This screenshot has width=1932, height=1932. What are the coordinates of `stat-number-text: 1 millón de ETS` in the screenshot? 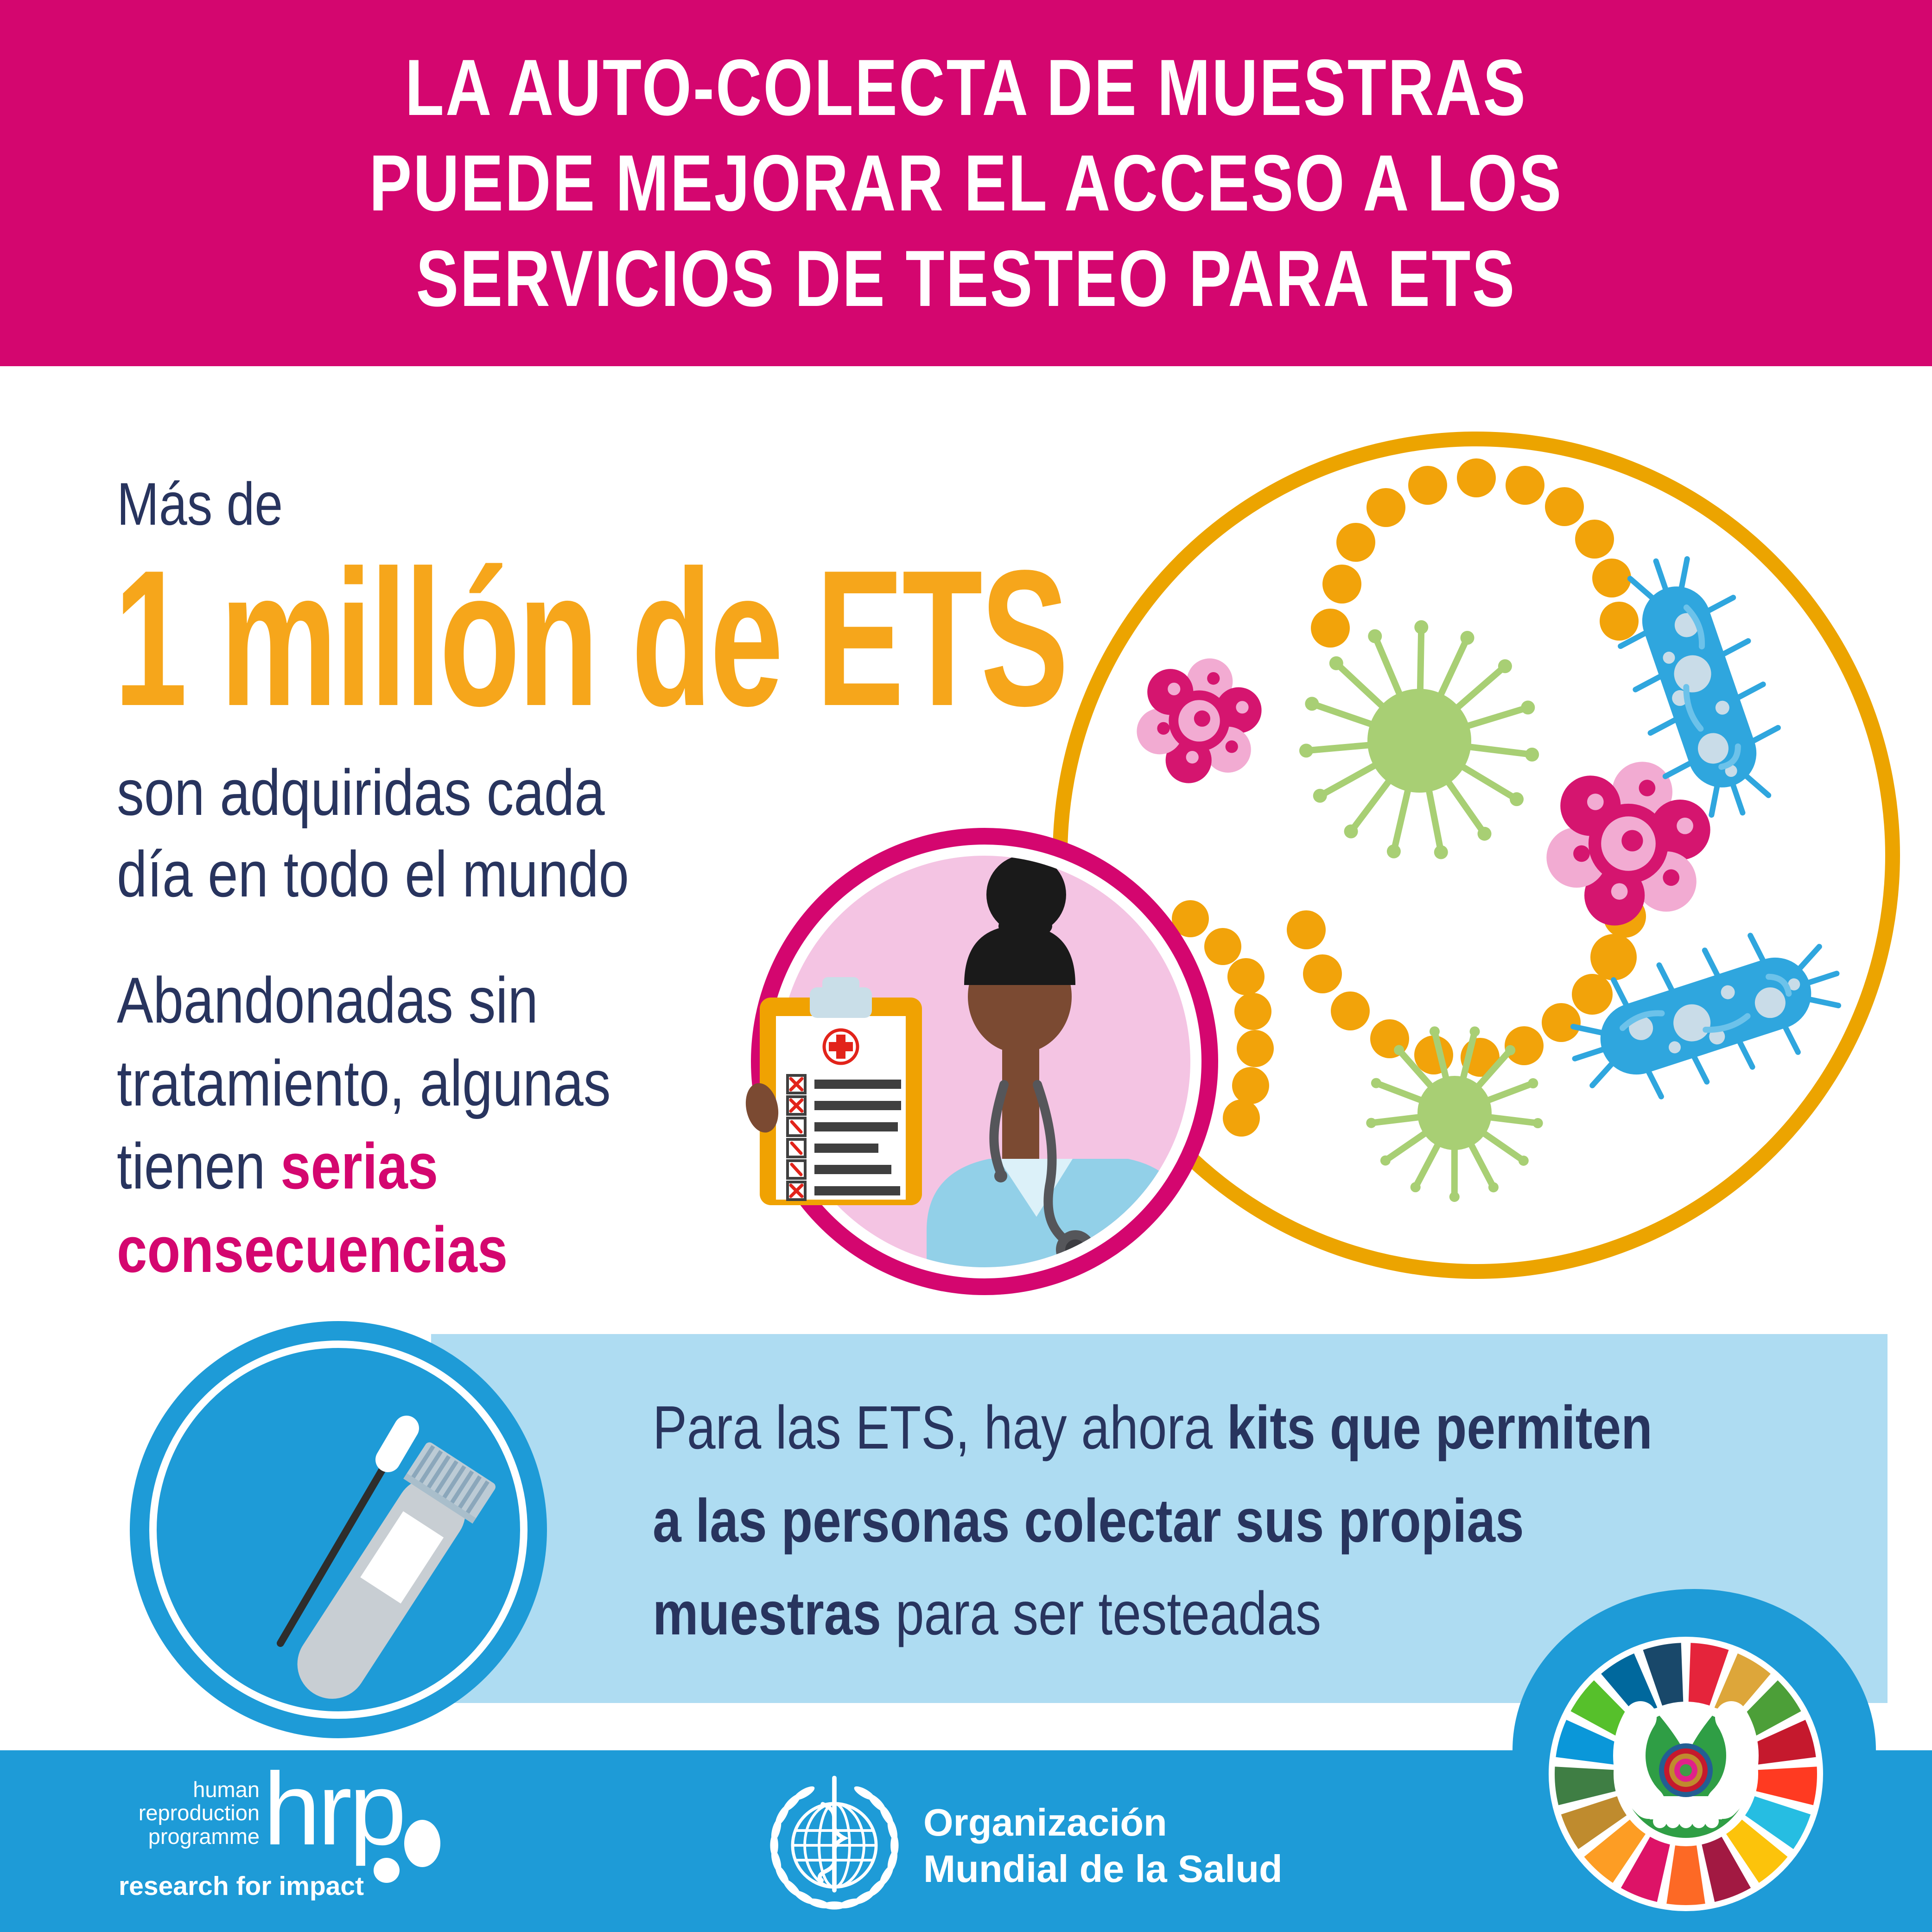 It's located at (591, 638).